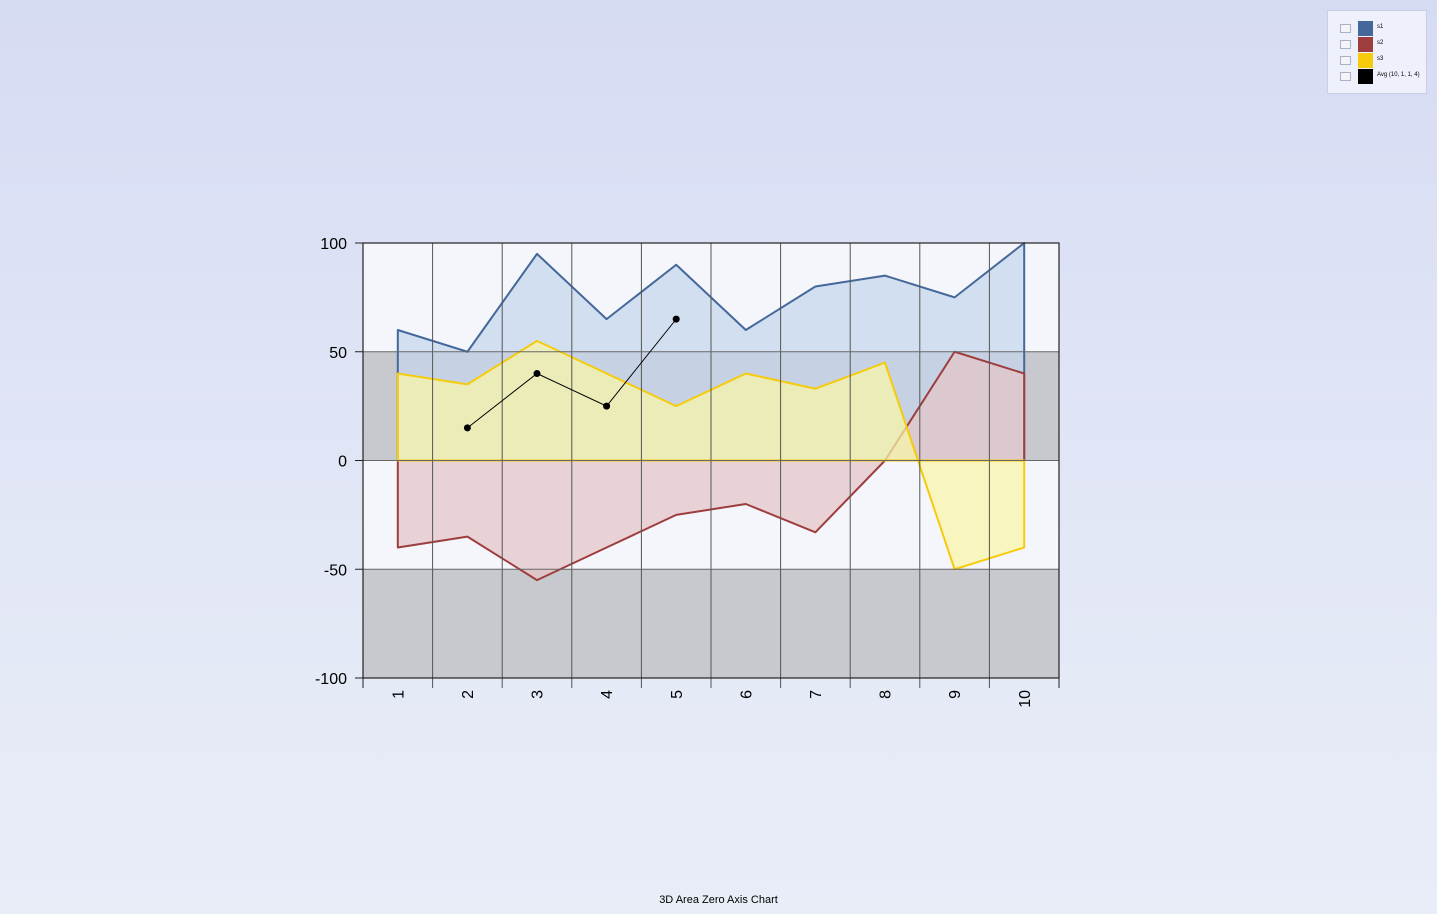  What do you see at coordinates (1380, 43) in the screenshot?
I see `legend-label: s2` at bounding box center [1380, 43].